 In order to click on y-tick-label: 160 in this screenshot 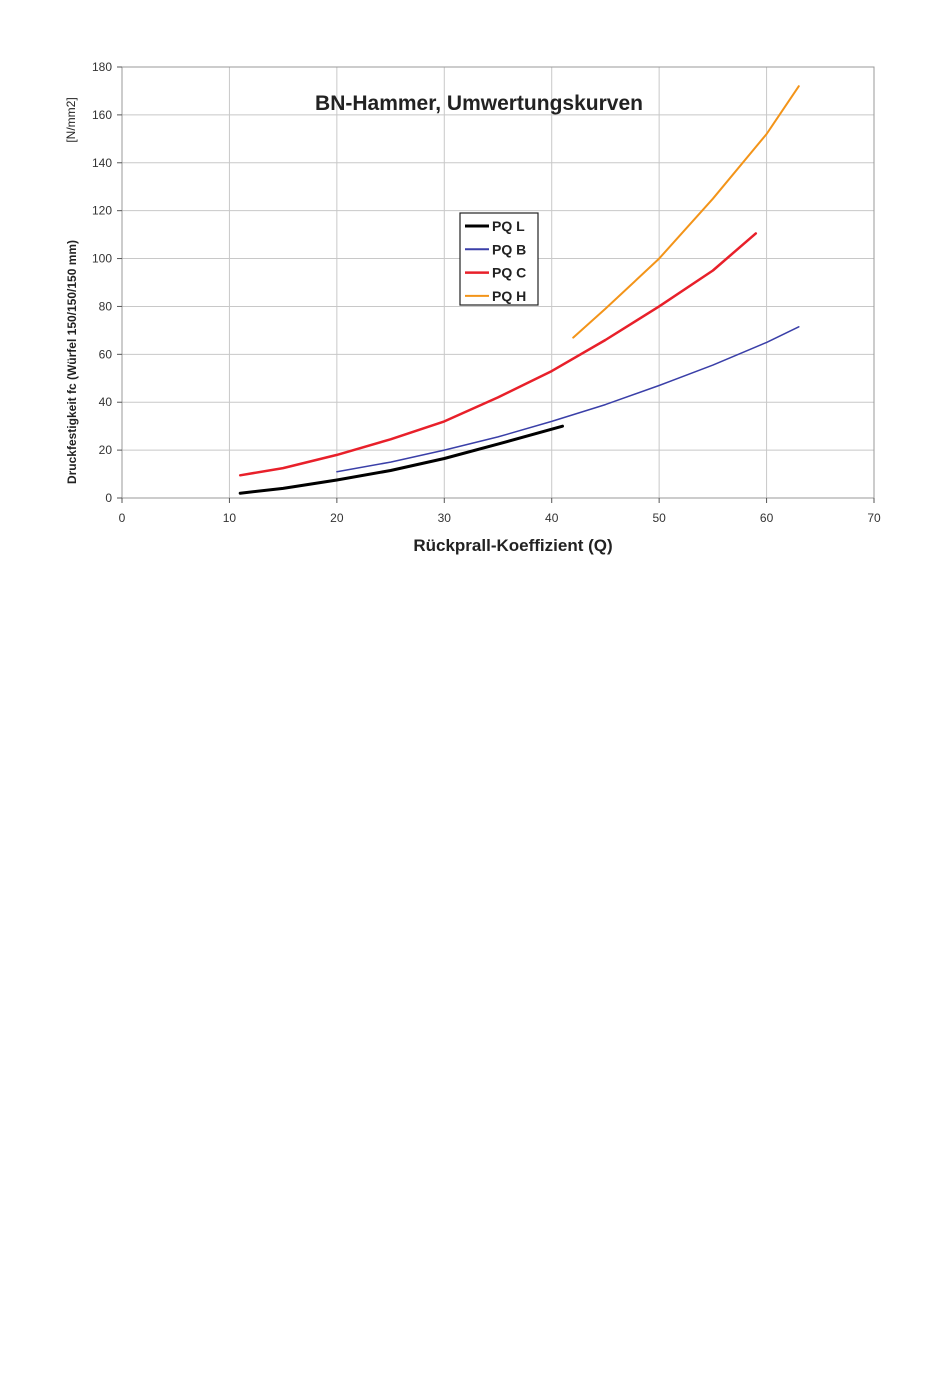, I will do `click(102, 115)`.